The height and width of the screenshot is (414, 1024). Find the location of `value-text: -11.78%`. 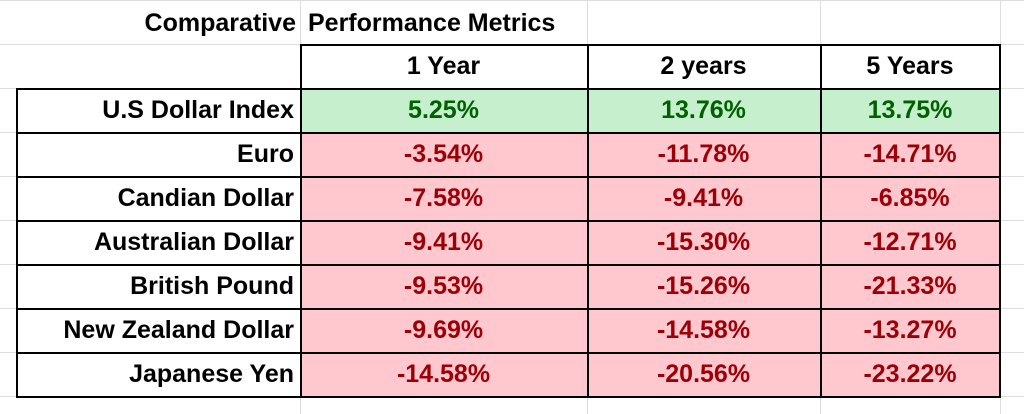

value-text: -11.78% is located at coordinates (703, 153).